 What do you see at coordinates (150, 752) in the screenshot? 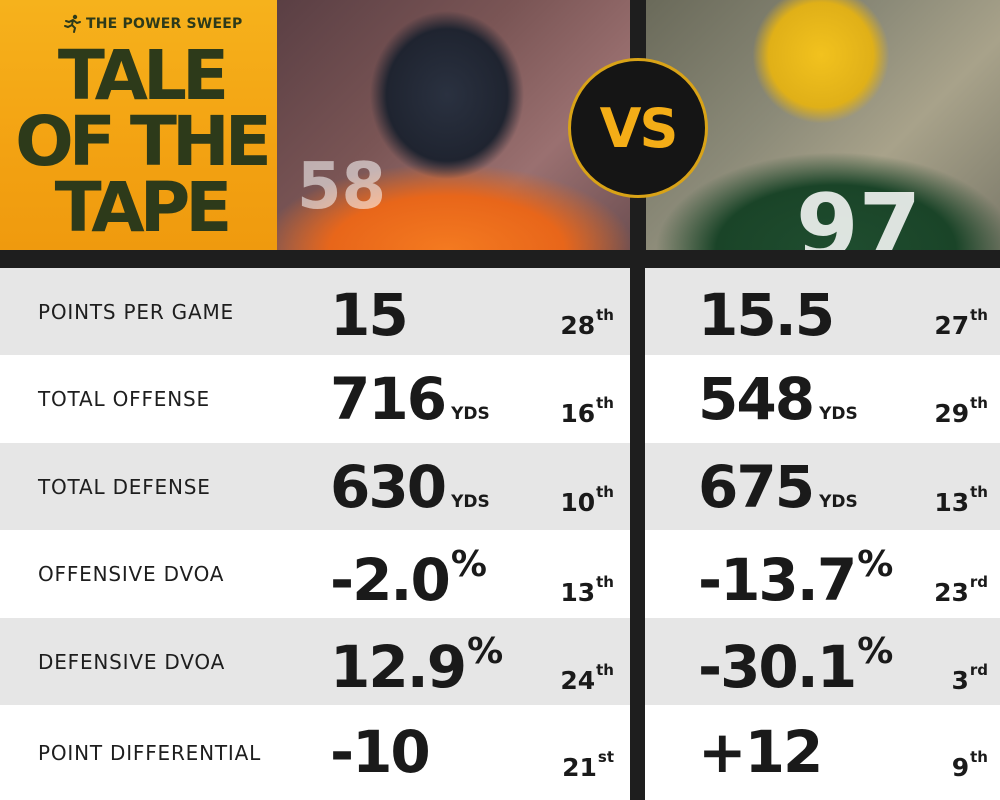
I see `stat-label: POINT DIFFERENTIAL` at bounding box center [150, 752].